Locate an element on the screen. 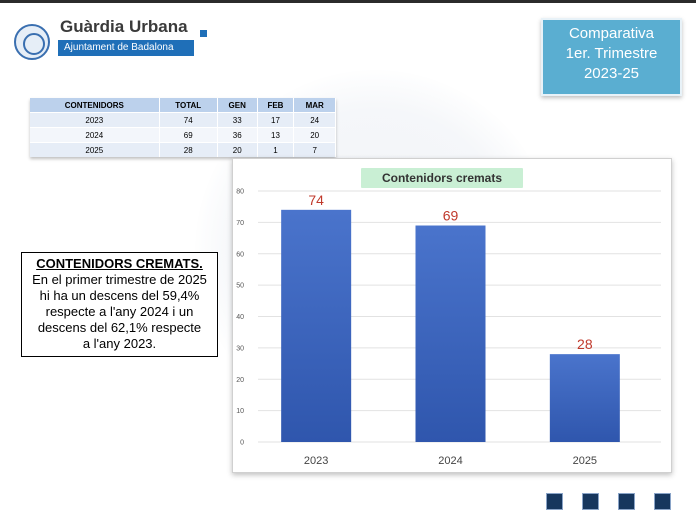 The height and width of the screenshot is (522, 696). summary-line: descens del 62,1% respecte is located at coordinates (119, 327).